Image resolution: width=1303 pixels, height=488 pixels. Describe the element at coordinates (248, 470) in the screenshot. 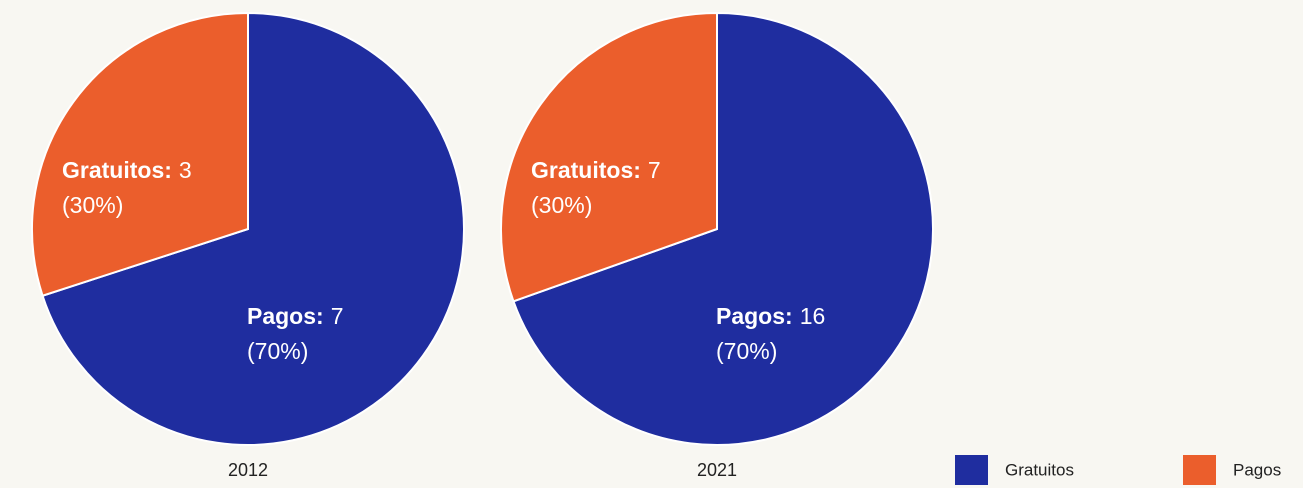

I see `pie-title: 2012` at that location.